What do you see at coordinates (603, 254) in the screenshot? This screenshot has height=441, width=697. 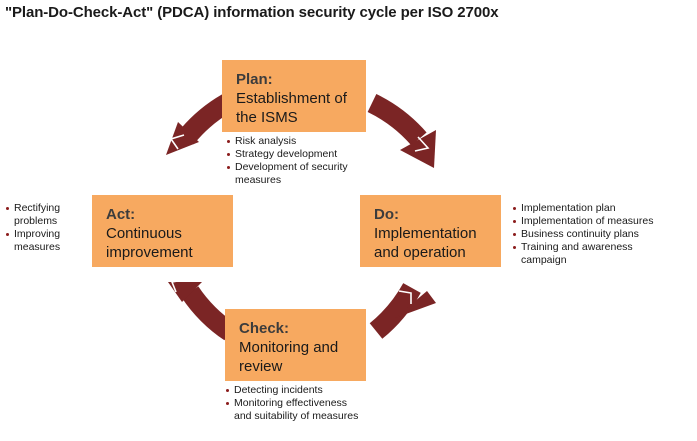 I see `list-item: Training and awareness campaign` at bounding box center [603, 254].